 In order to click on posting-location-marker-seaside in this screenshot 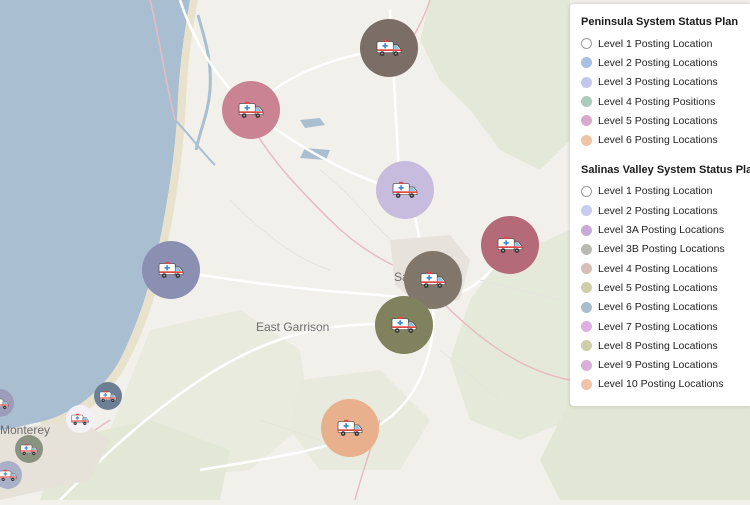, I will do `click(80, 419)`.